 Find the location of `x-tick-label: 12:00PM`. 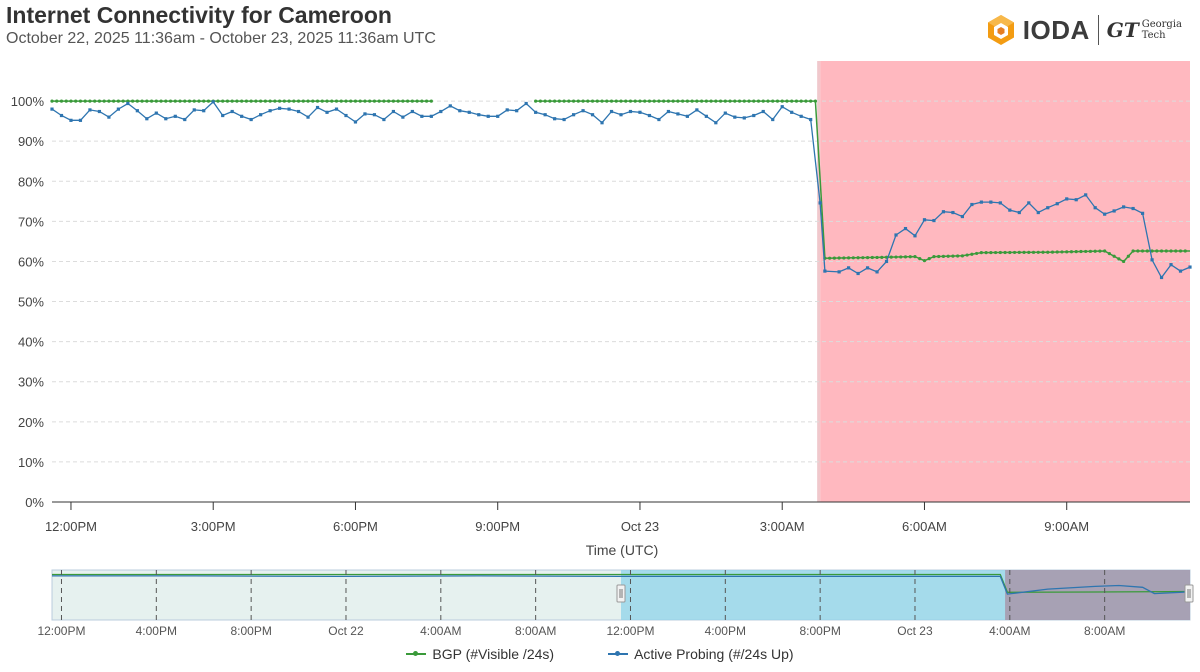

x-tick-label: 12:00PM is located at coordinates (71, 526).